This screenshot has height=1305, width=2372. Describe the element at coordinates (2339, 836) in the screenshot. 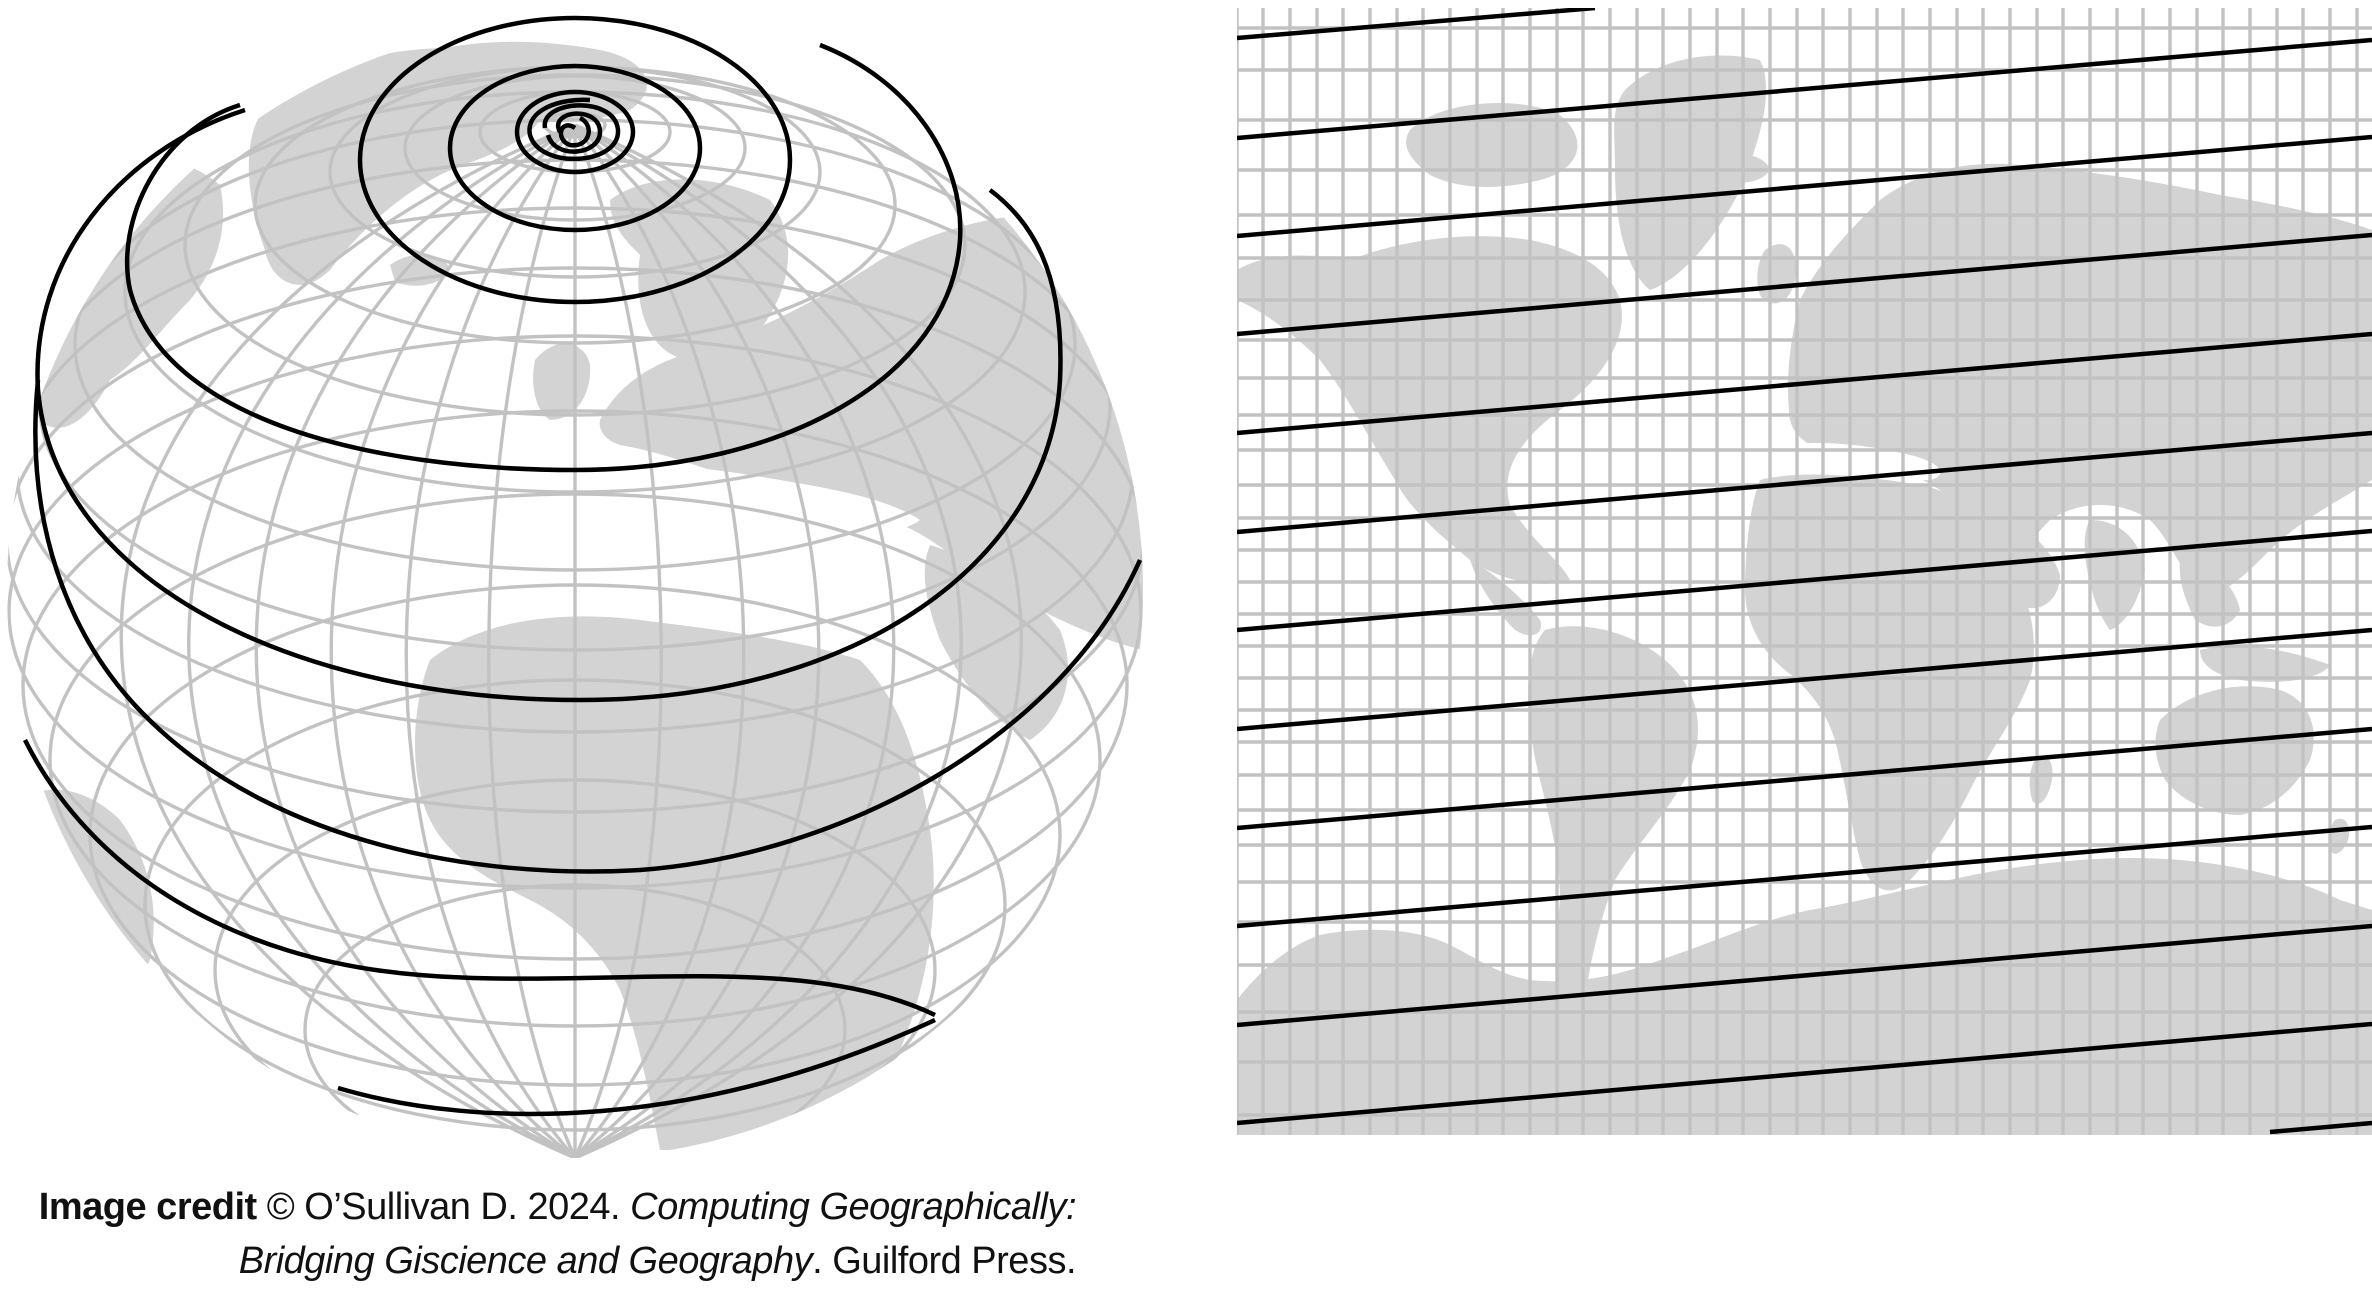

I see `map-new-zealand` at that location.